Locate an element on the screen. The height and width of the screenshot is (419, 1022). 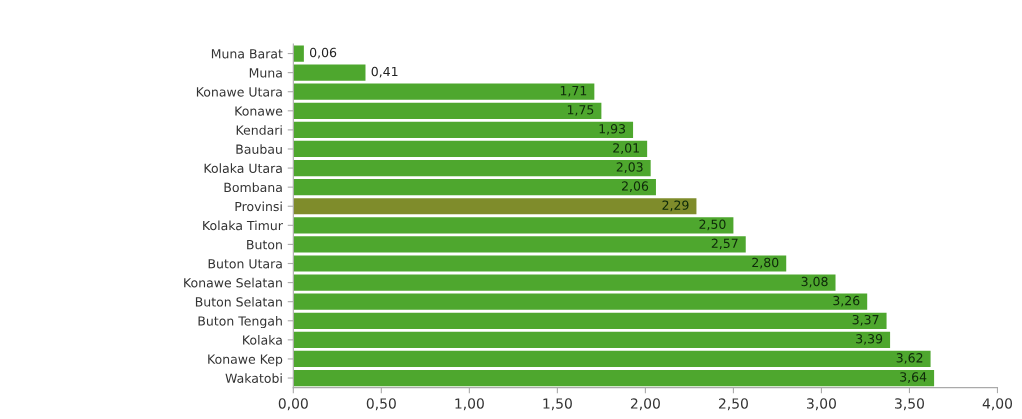
x-tick-label: 1,50 is located at coordinates (557, 404).